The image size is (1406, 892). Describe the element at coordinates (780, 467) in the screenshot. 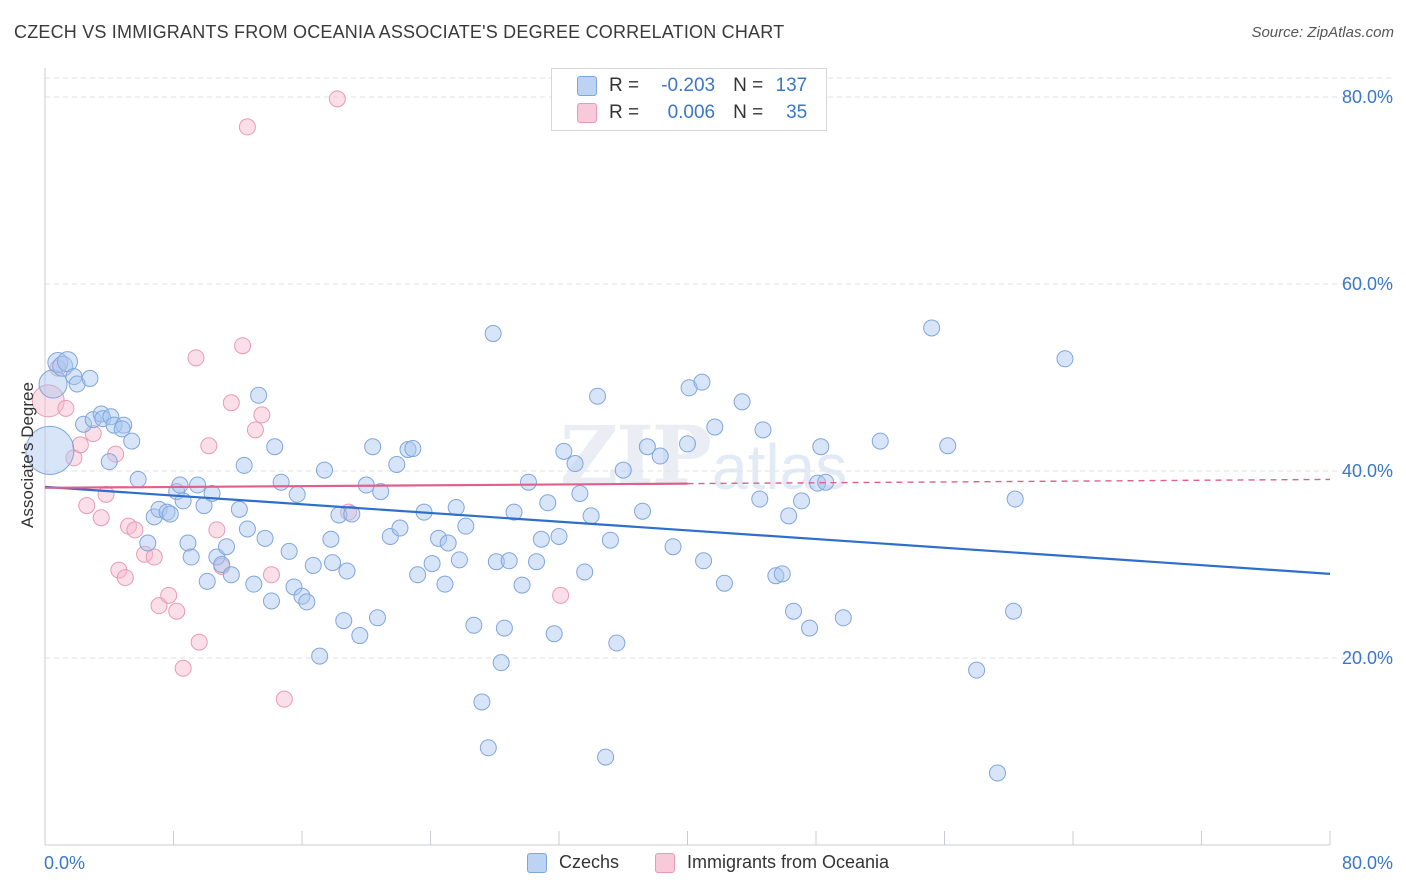

I see `watermark-atlas: atlas` at that location.